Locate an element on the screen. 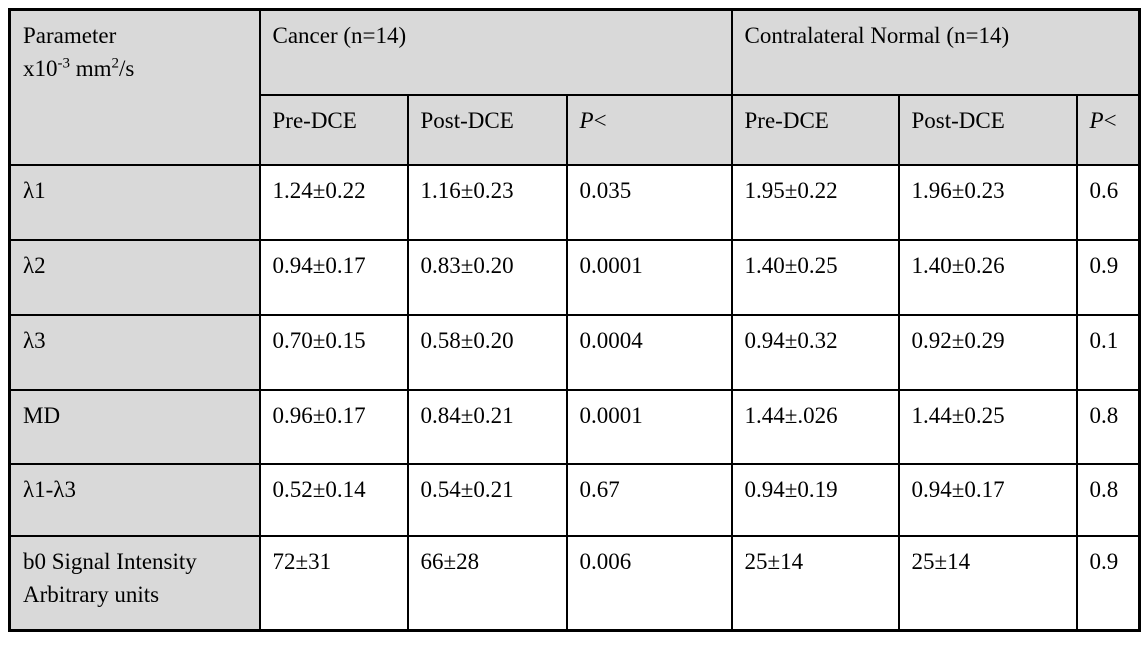 The width and height of the screenshot is (1146, 670). cell-cancer-post: 0.58±0.20 is located at coordinates (487, 352).